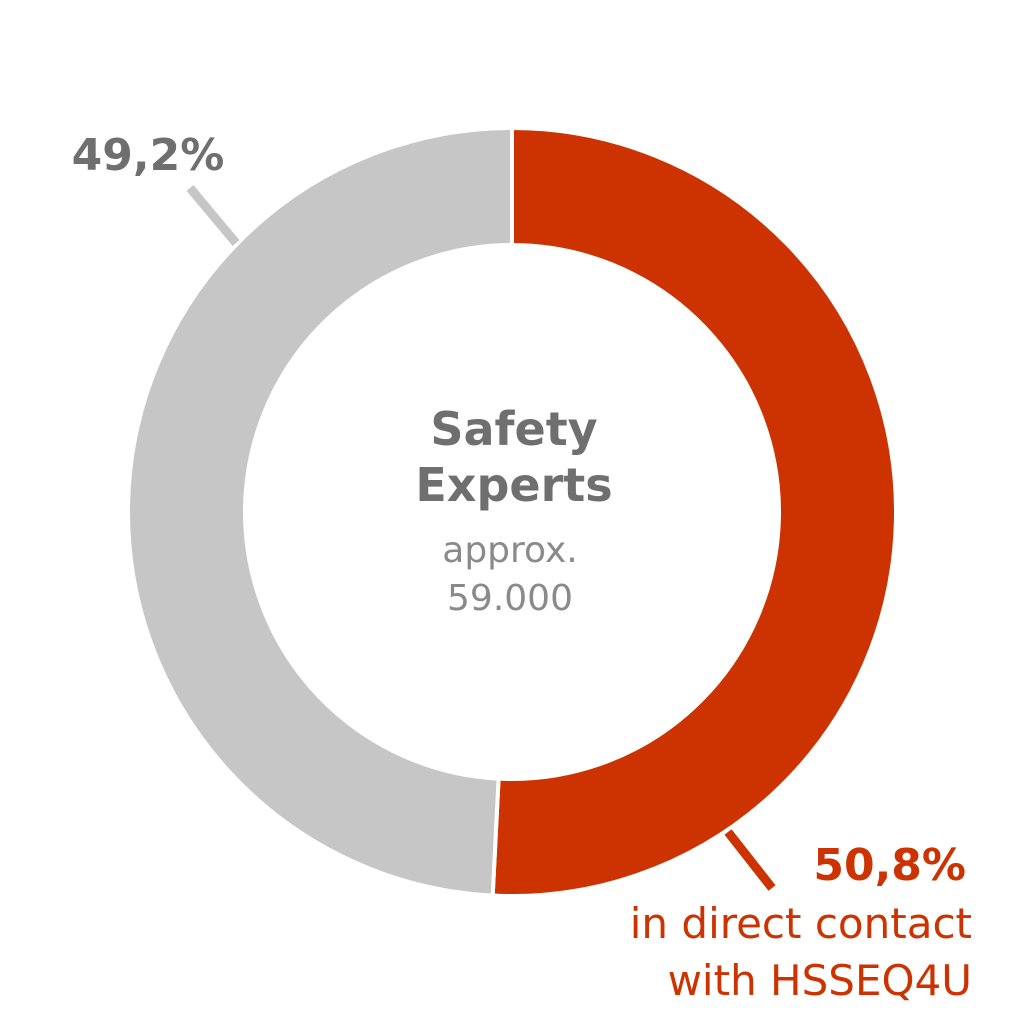 The image size is (1024, 1024). What do you see at coordinates (820, 980) in the screenshot?
I see `slice-desc-red-line-2: with HSSEQ4U` at bounding box center [820, 980].